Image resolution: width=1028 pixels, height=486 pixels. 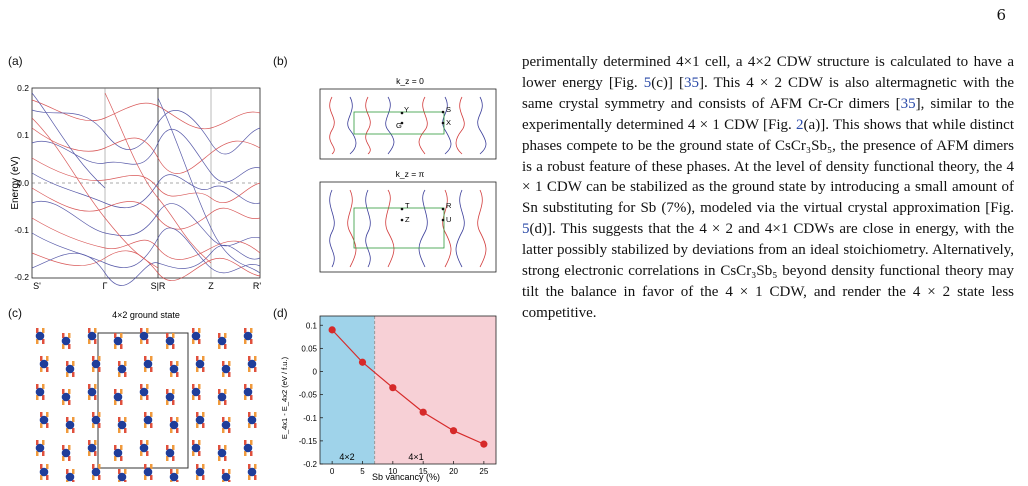 What do you see at coordinates (399, 125) in the screenshot?
I see `fs-point: G` at bounding box center [399, 125].